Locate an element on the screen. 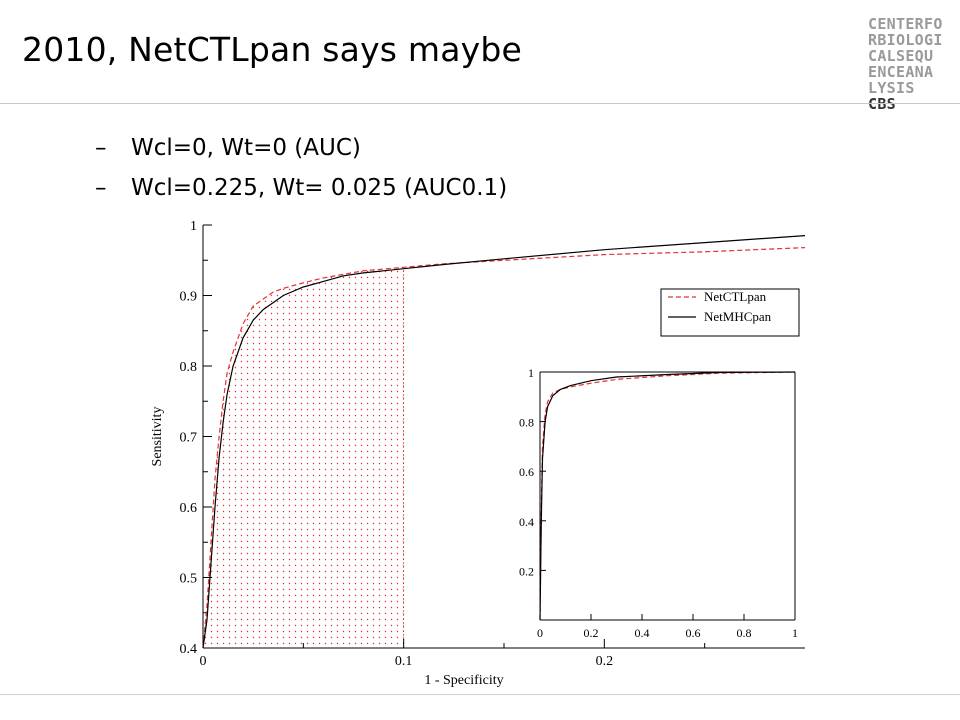 The height and width of the screenshot is (720, 960). y-tick-label: 0.2 is located at coordinates (526, 571).